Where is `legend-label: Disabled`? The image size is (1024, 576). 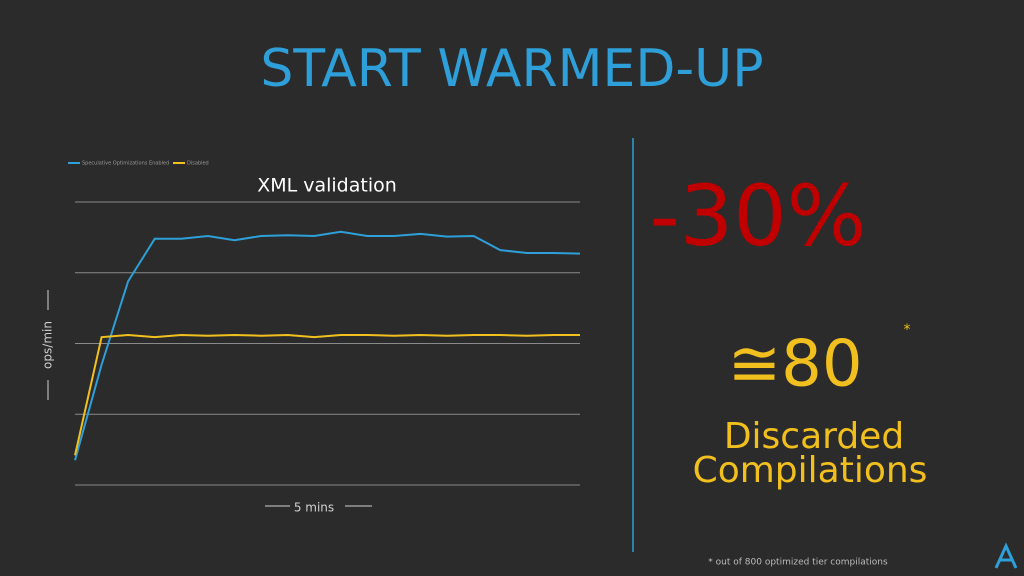
legend-label: Disabled is located at coordinates (198, 164).